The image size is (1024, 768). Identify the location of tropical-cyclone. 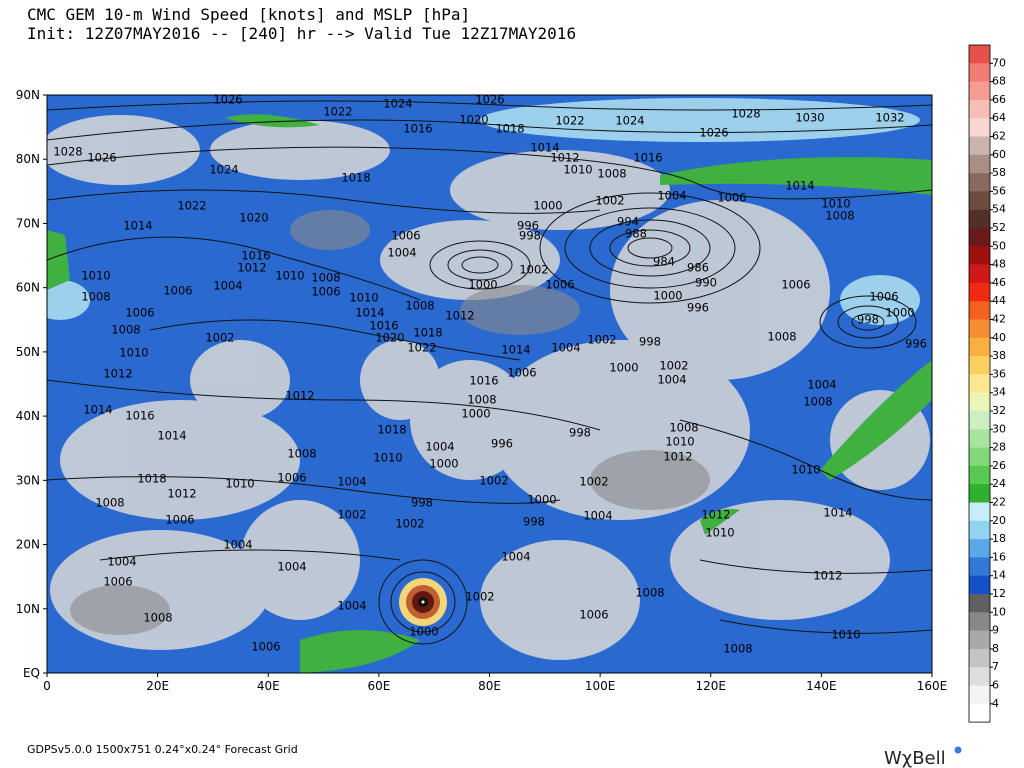
(423, 602).